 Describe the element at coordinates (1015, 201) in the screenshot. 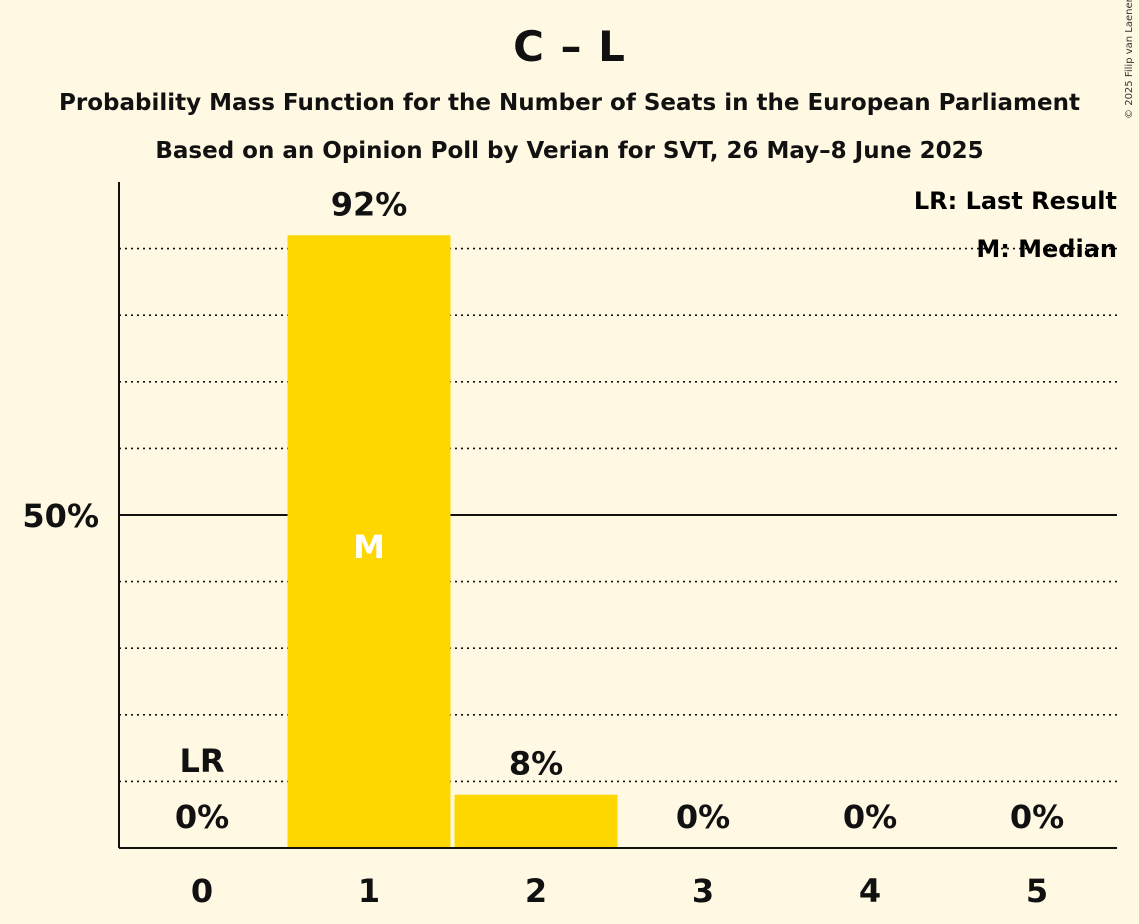

I see `legend-last-result: LR: Last Result` at that location.